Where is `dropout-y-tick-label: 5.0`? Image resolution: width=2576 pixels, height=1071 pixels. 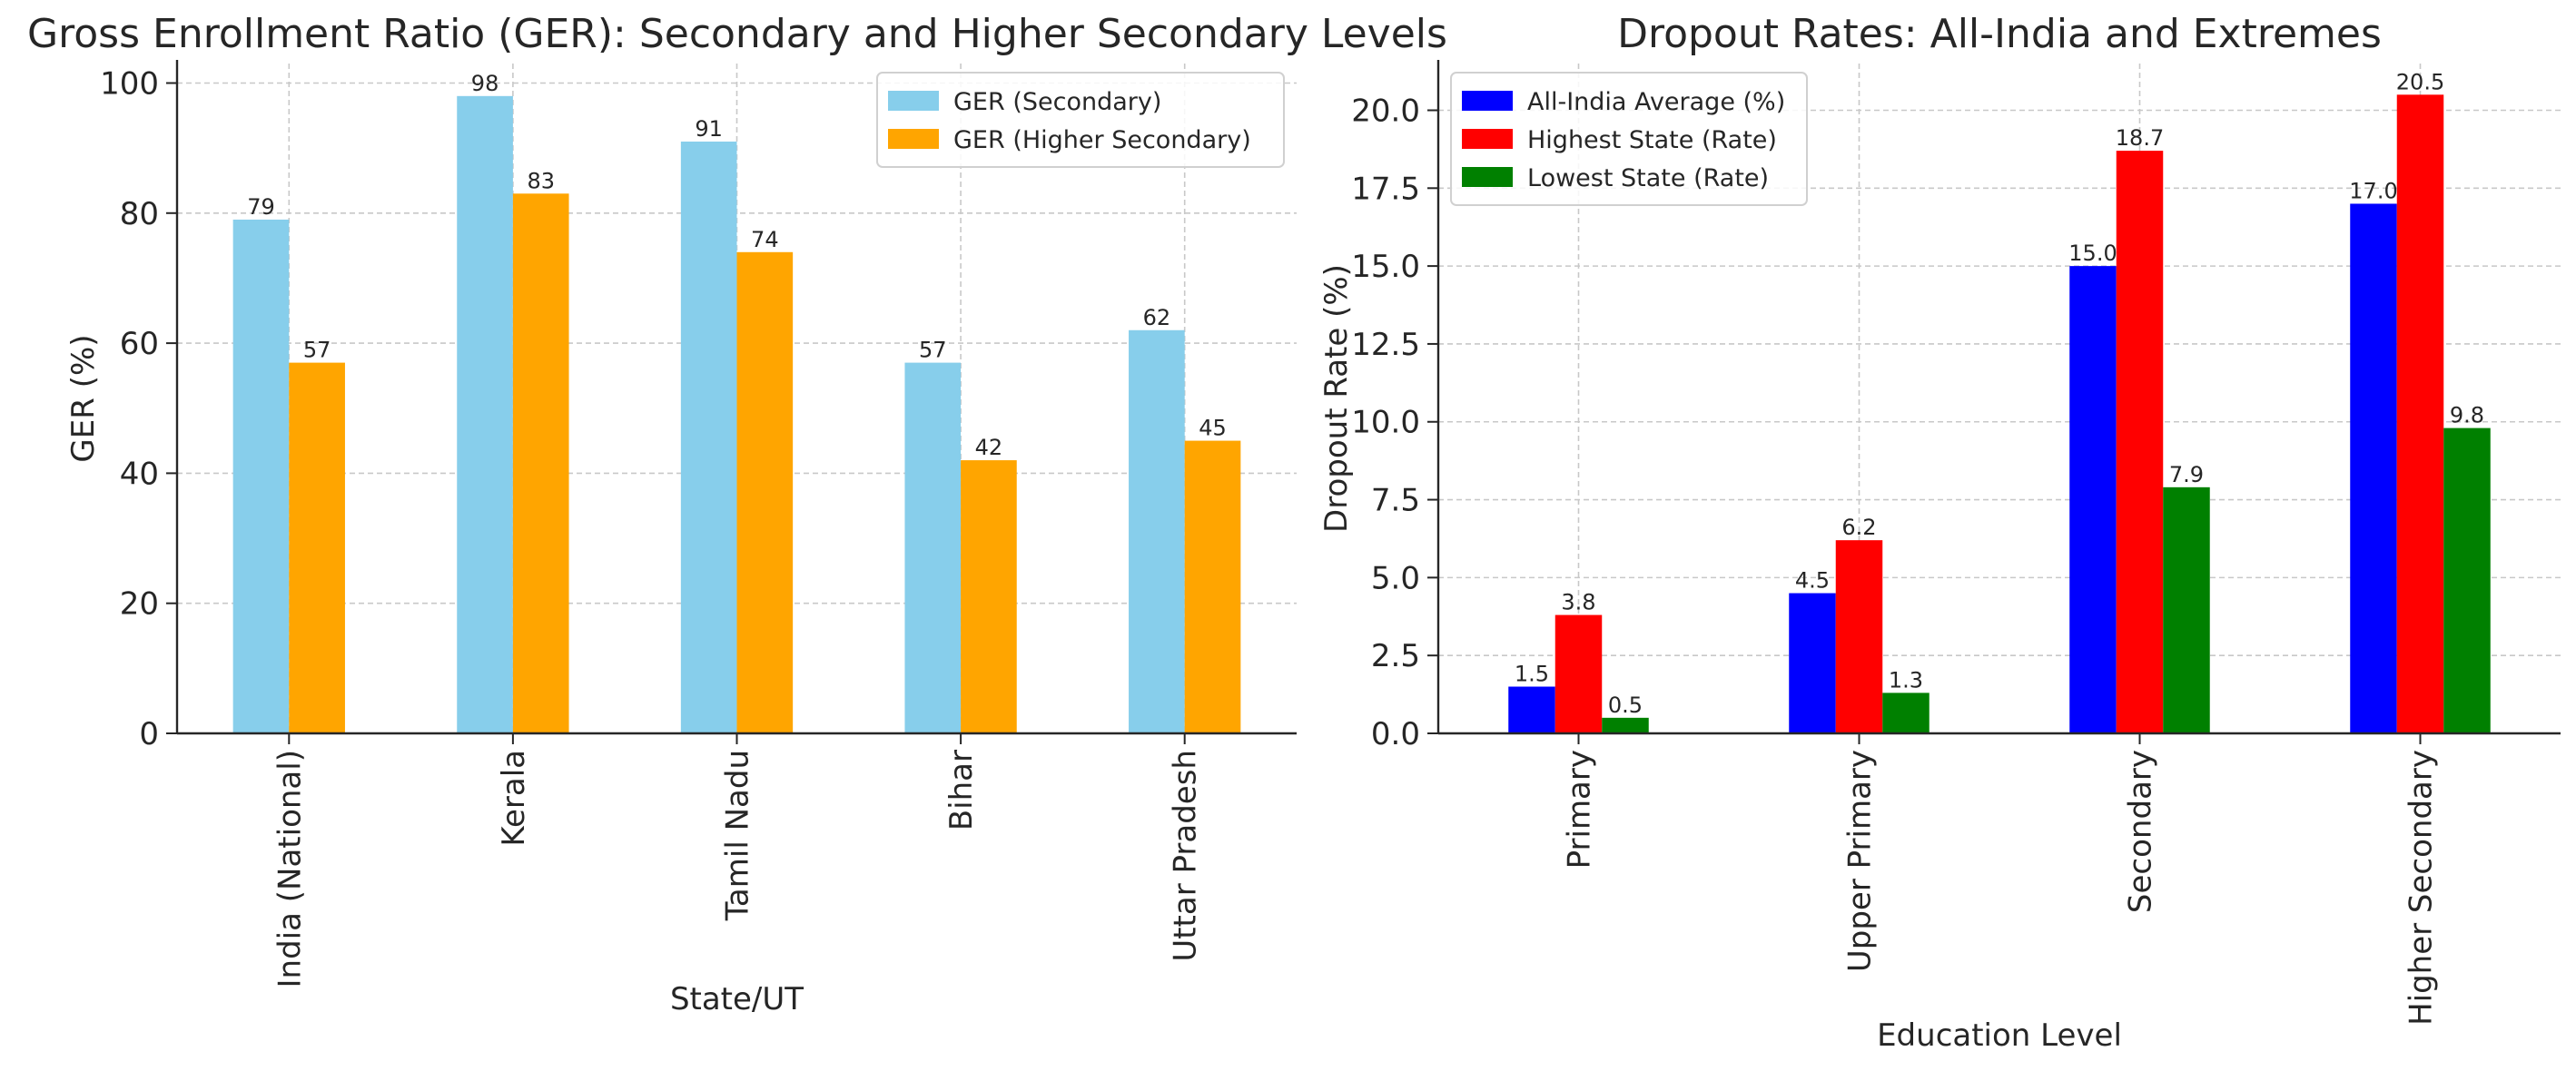
dropout-y-tick-label: 5.0 is located at coordinates (1395, 578).